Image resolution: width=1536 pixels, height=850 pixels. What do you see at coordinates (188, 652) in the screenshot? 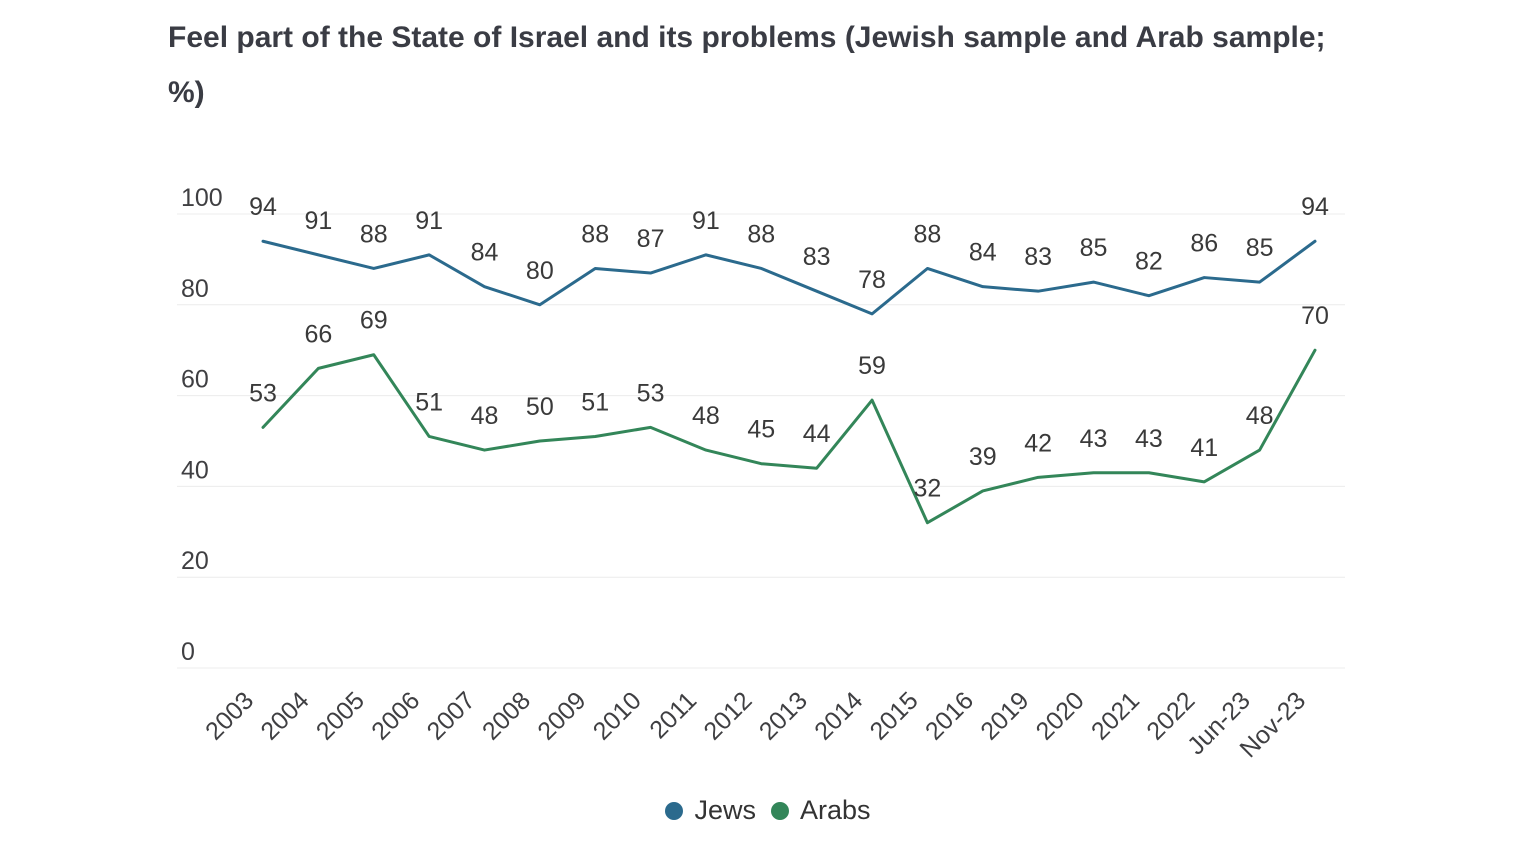
I see `y-tick-label-0: 0` at bounding box center [188, 652].